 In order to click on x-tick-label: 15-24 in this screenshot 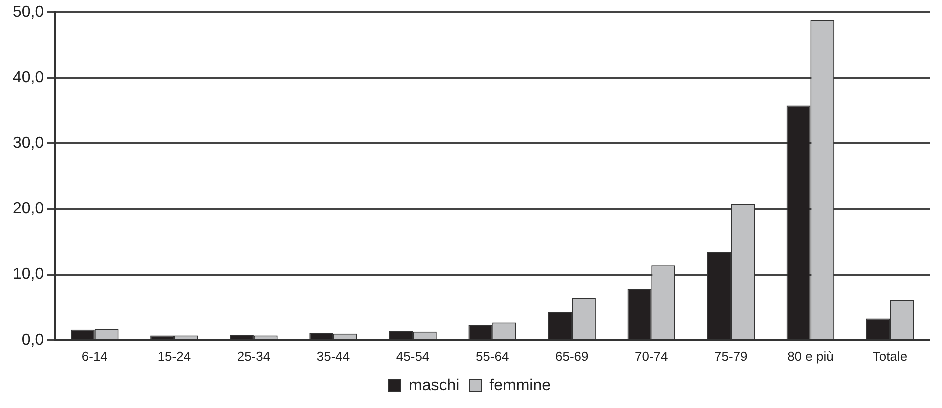, I will do `click(175, 356)`.